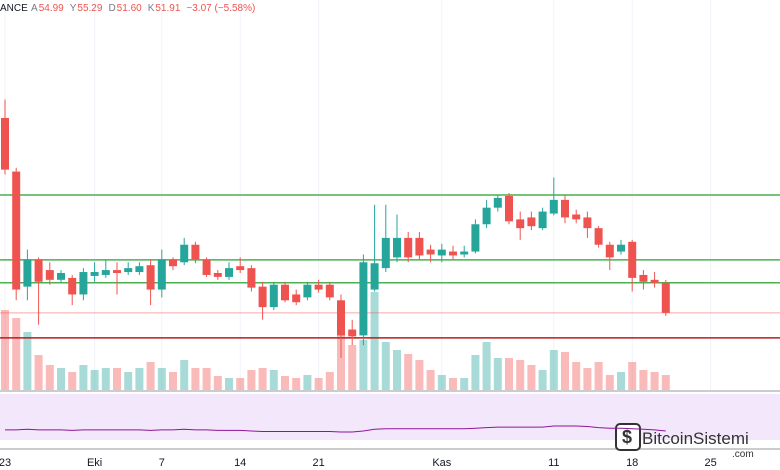 The image size is (780, 470). Describe the element at coordinates (632, 463) in the screenshot. I see `x-tick-label: 18` at that location.